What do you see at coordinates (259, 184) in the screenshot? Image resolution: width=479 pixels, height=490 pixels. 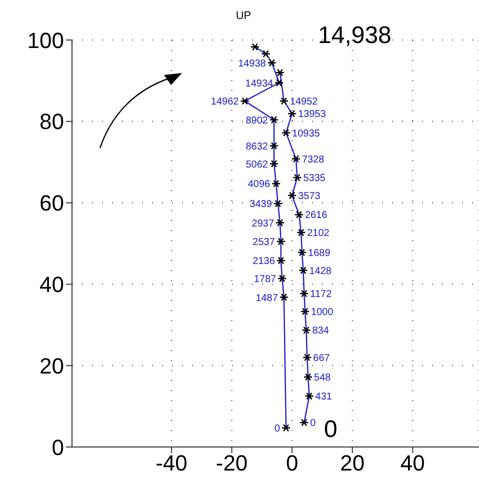 I see `annotation: 4096` at bounding box center [259, 184].